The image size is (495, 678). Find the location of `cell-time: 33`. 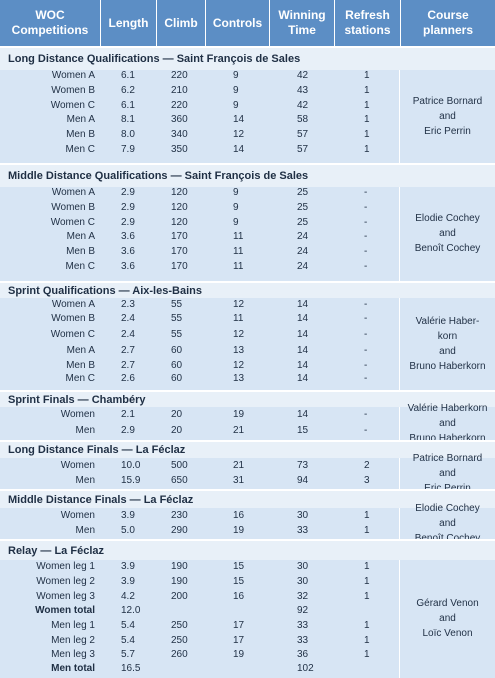

cell-time: 33 is located at coordinates (303, 530).